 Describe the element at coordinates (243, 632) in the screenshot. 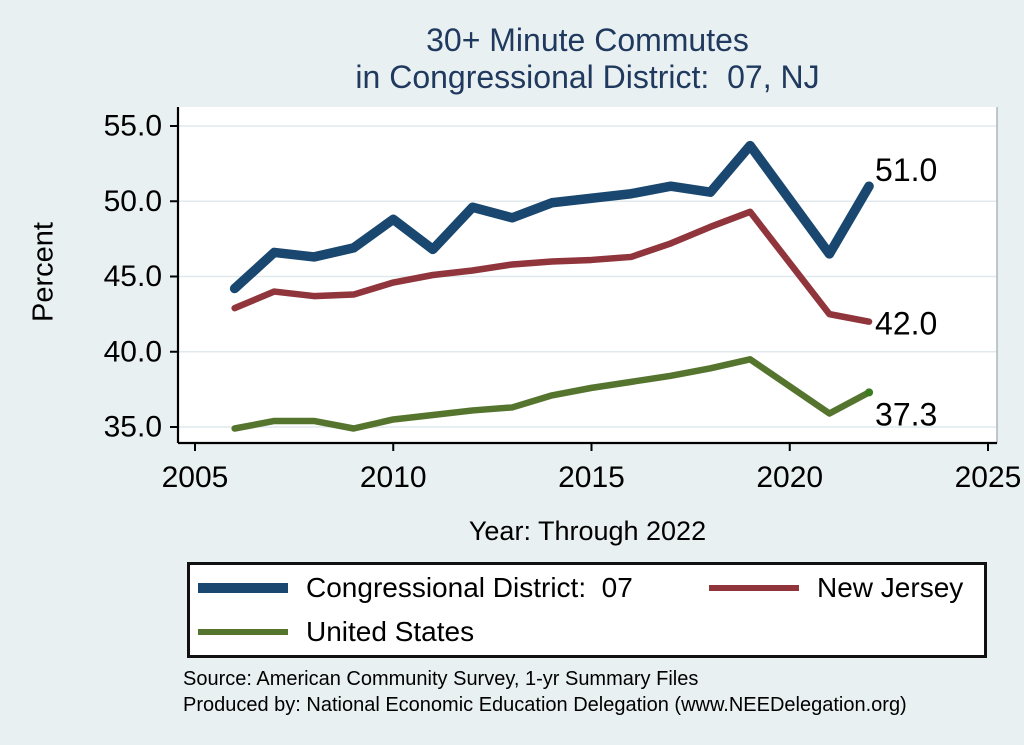

I see `legend-swatch-united-states` at that location.